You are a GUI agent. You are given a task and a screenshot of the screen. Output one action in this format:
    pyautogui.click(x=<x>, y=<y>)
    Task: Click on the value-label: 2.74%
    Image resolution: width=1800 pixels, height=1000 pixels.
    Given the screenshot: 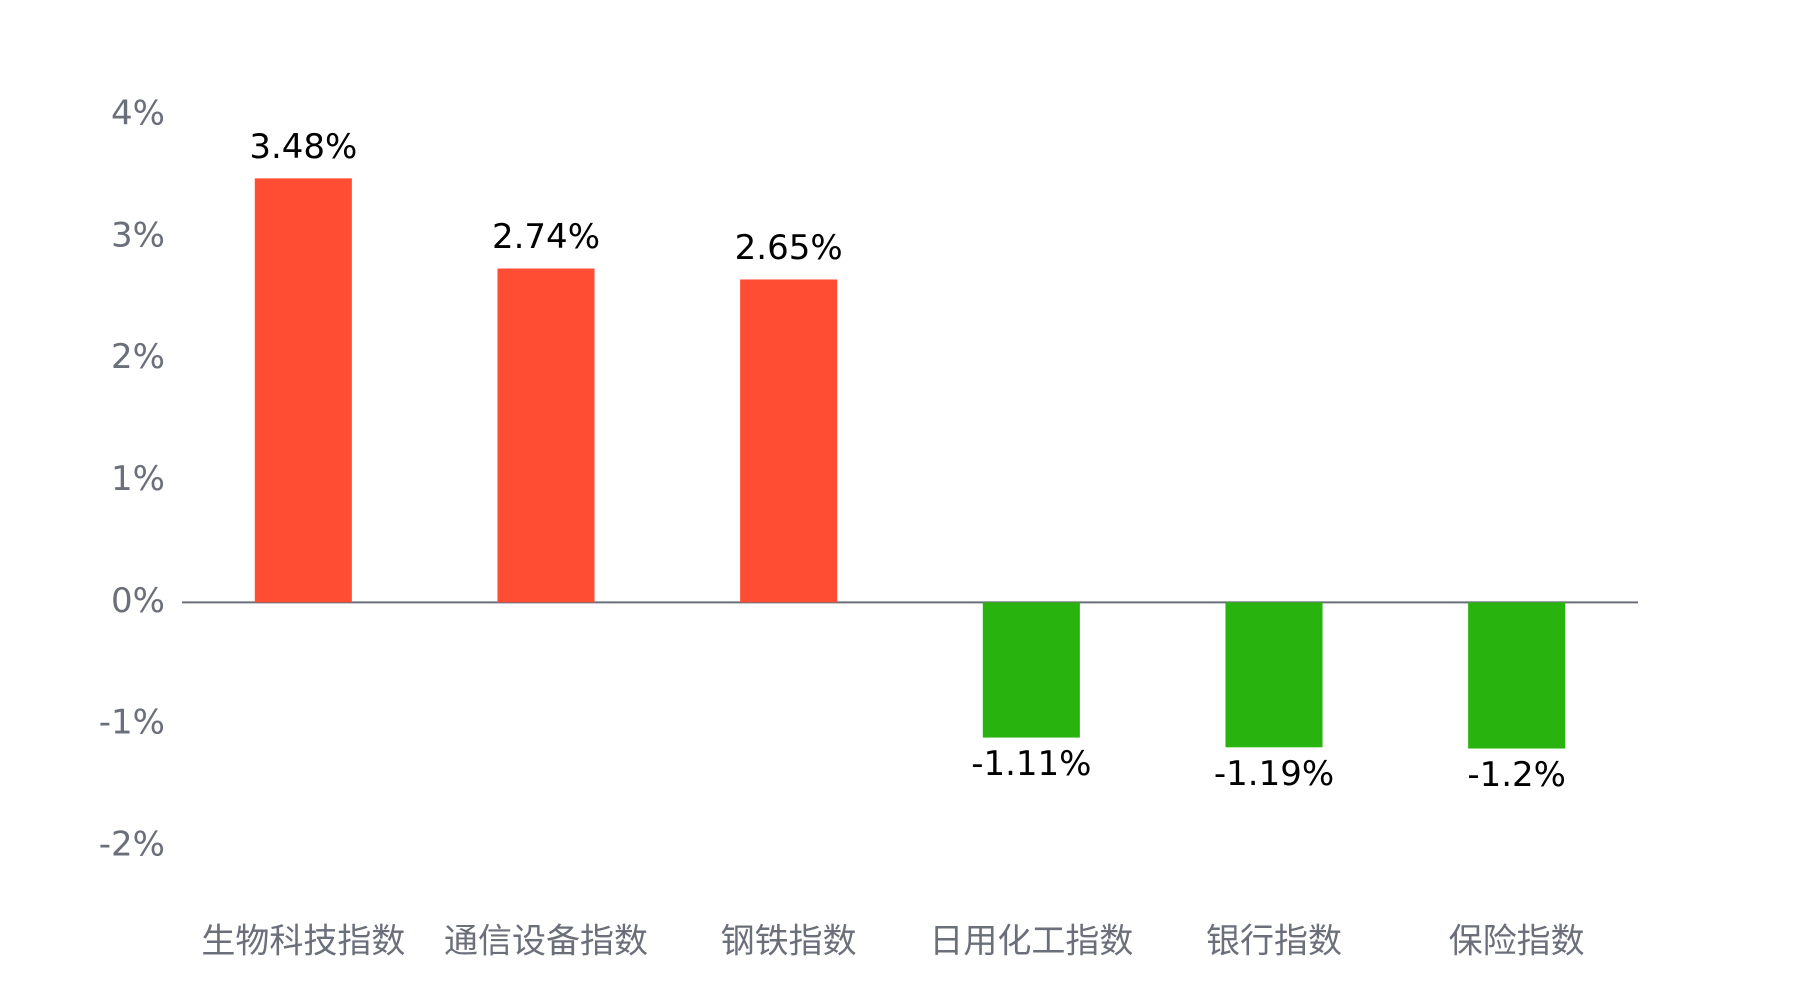 What is the action you would take?
    pyautogui.click(x=546, y=237)
    